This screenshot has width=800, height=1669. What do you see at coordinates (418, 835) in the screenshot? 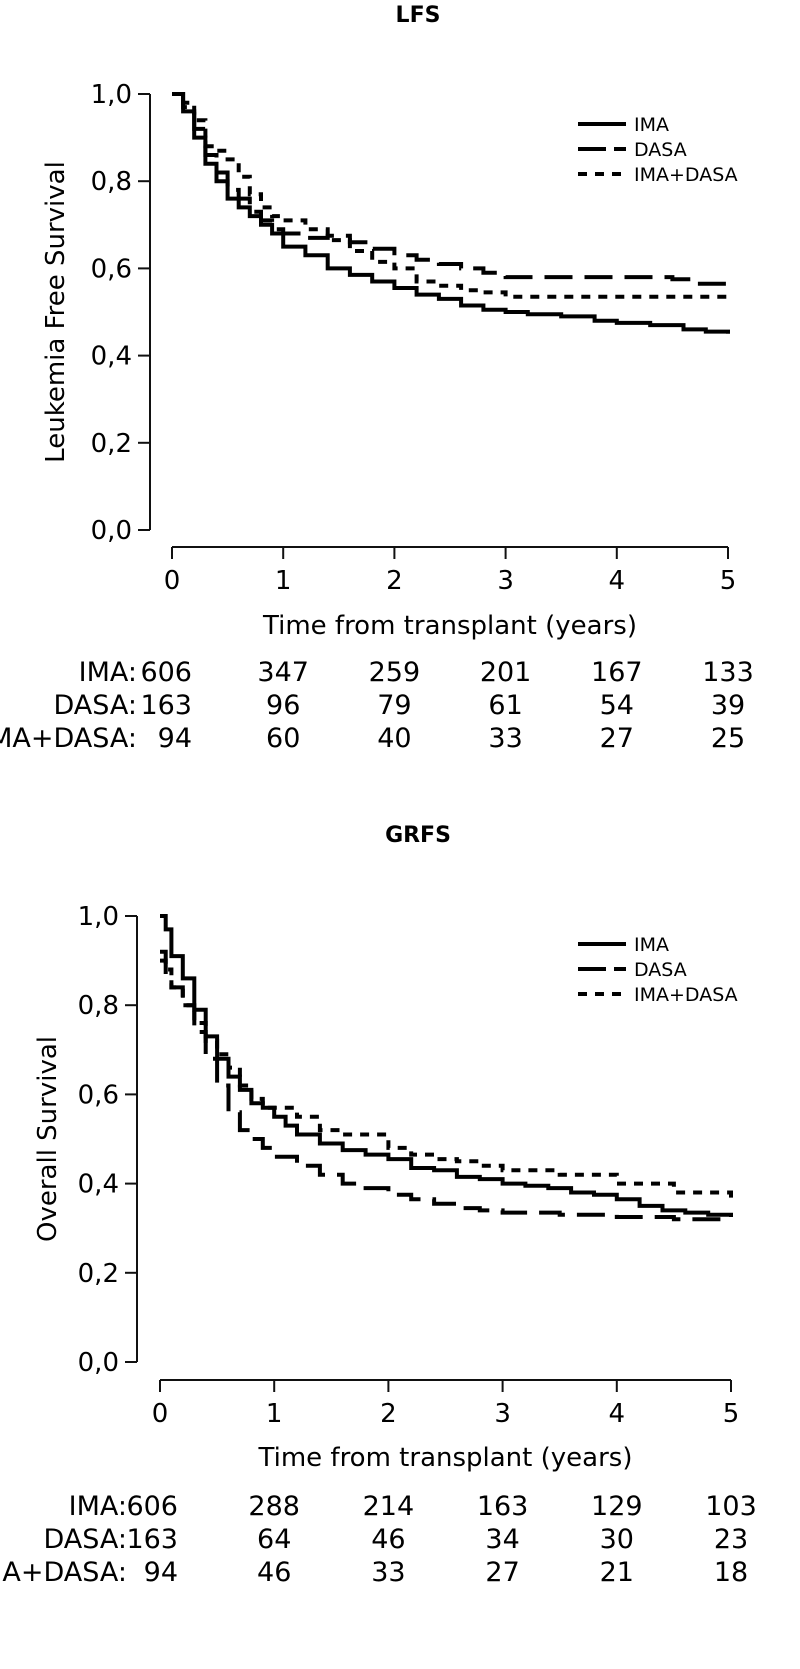
I see `chart-title: GRFS` at bounding box center [418, 835].